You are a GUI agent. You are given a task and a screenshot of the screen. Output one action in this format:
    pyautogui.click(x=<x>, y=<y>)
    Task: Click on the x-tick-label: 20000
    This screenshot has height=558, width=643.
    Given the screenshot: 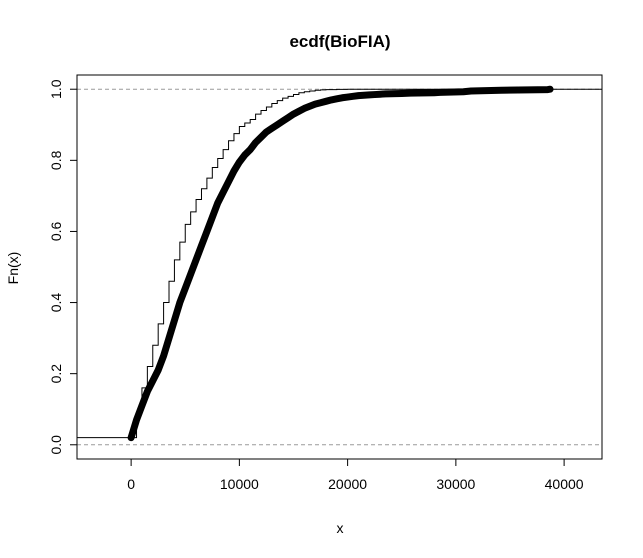 What is the action you would take?
    pyautogui.click(x=347, y=484)
    